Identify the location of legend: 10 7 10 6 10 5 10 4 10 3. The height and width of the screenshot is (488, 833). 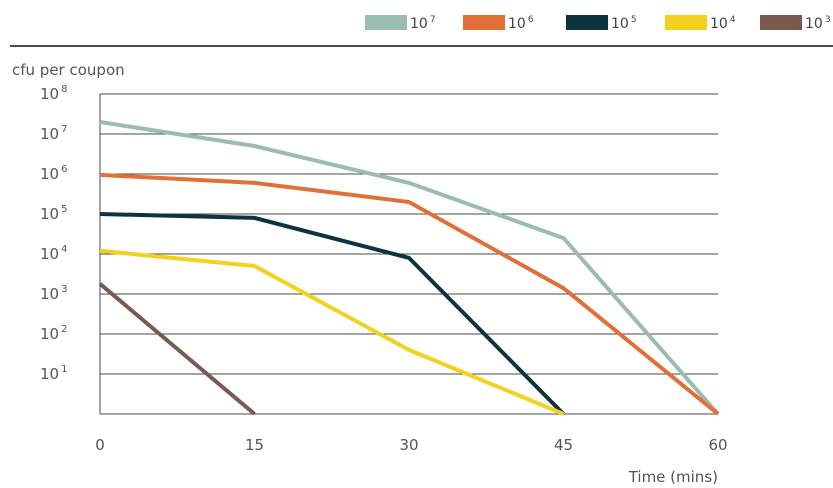
(598, 23).